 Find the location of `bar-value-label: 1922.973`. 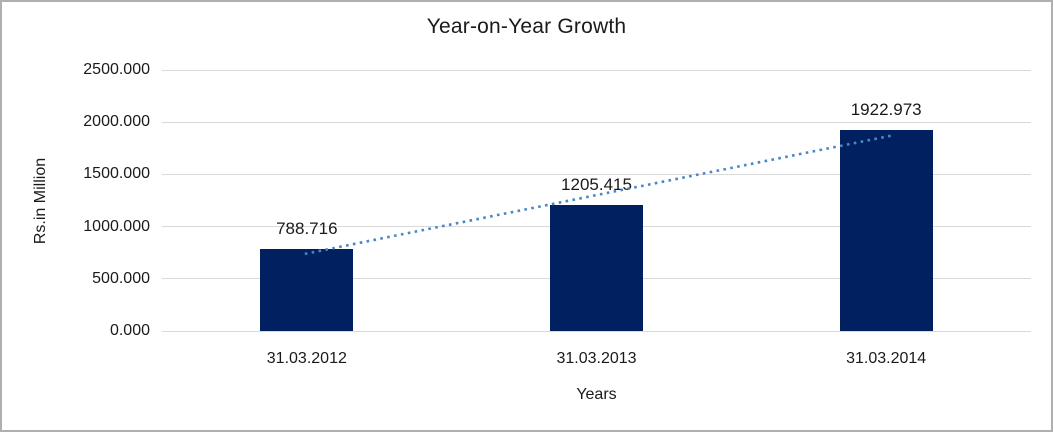

bar-value-label: 1922.973 is located at coordinates (886, 110).